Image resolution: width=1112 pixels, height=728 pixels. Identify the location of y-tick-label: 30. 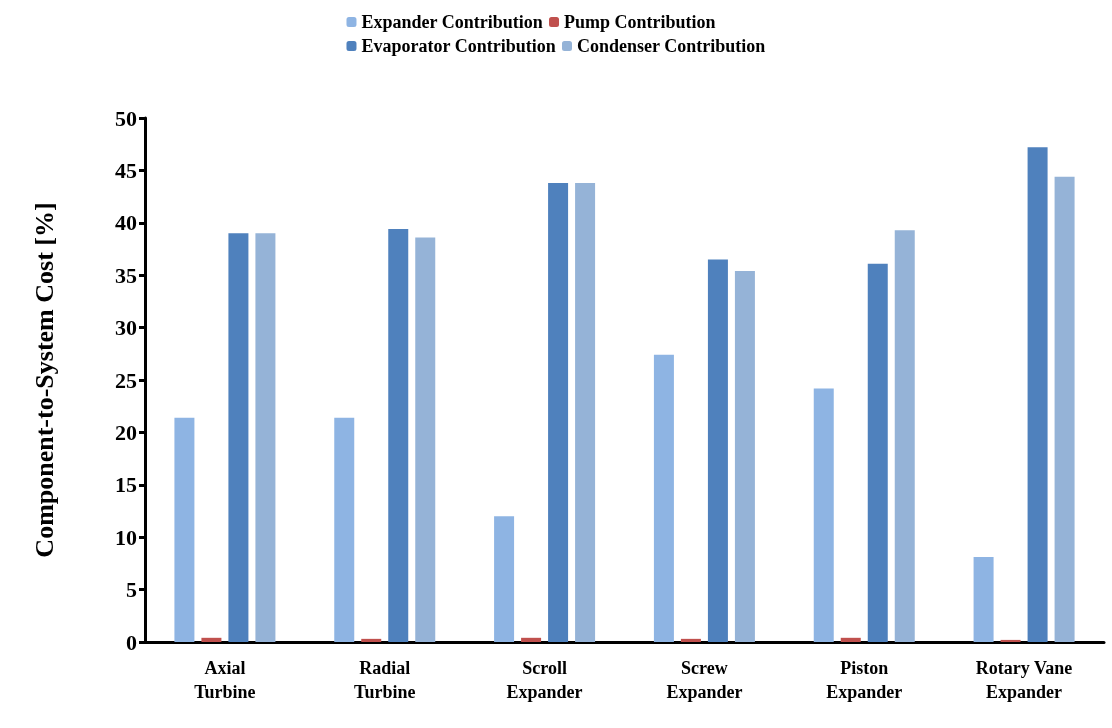
(126, 328).